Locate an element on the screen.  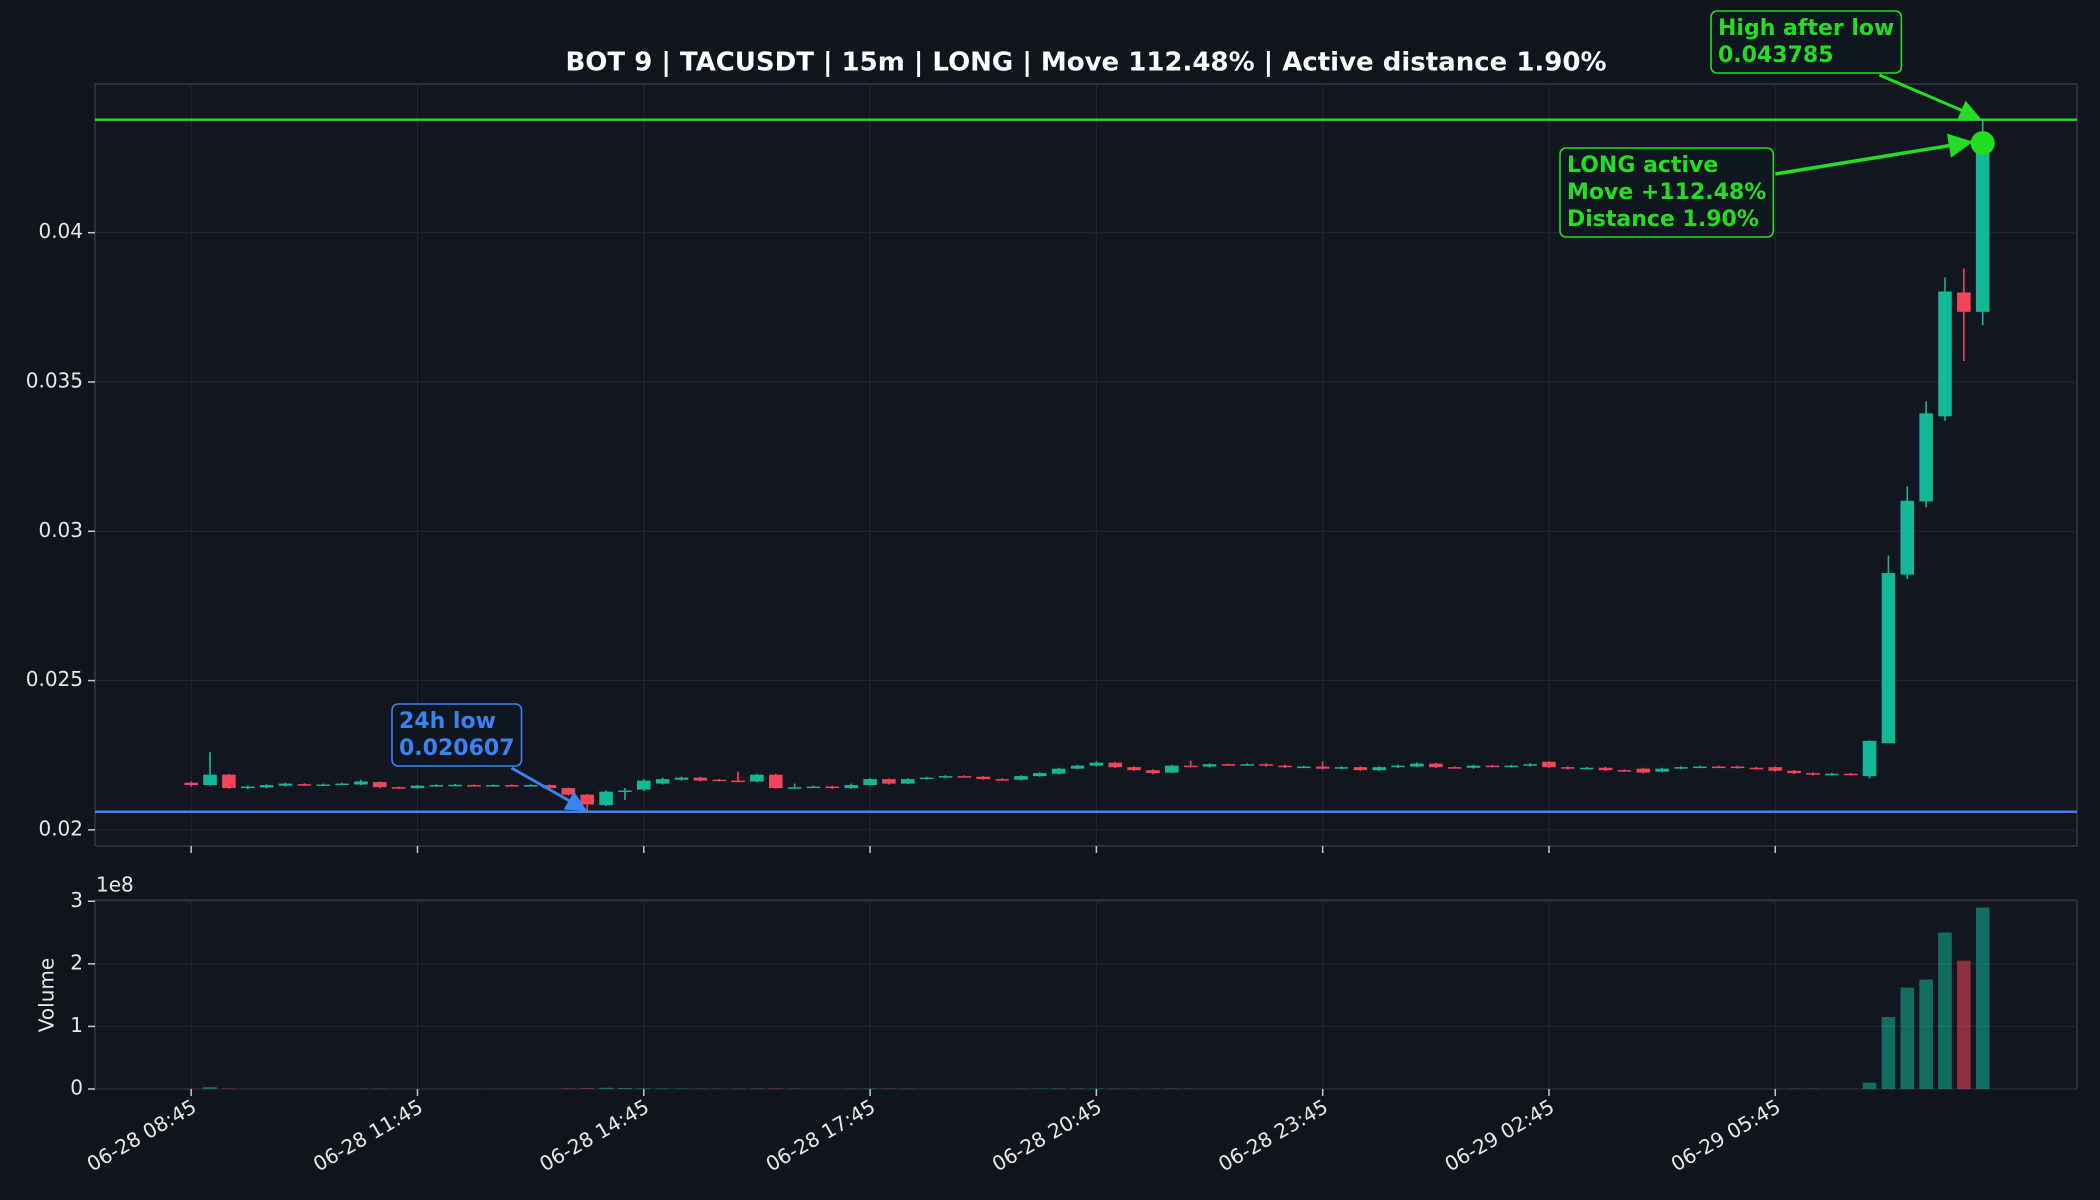
y-tick-label: 3 is located at coordinates (76, 900).